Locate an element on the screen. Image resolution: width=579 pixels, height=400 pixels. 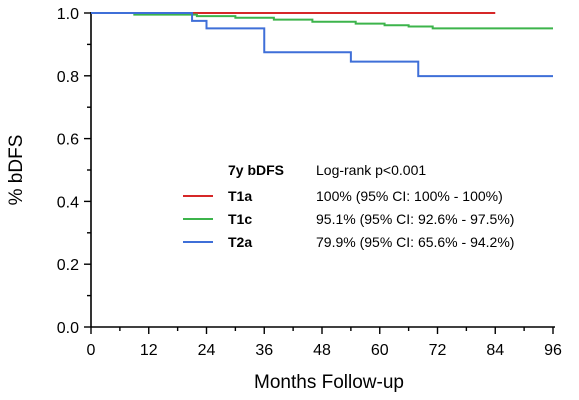
x-axis-title: Months Follow-up is located at coordinates (329, 382).